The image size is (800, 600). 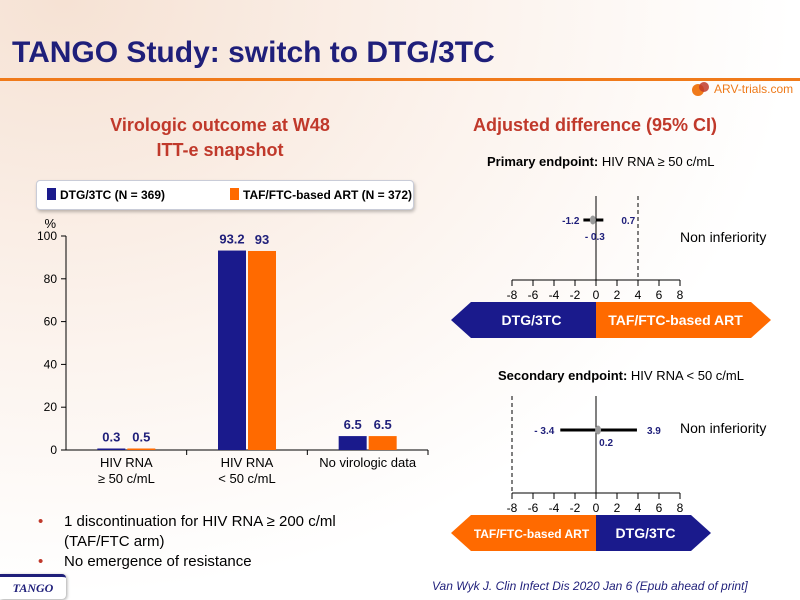 I want to click on legend-item-dtg: DTG/3TC (N = 369), so click(x=106, y=195).